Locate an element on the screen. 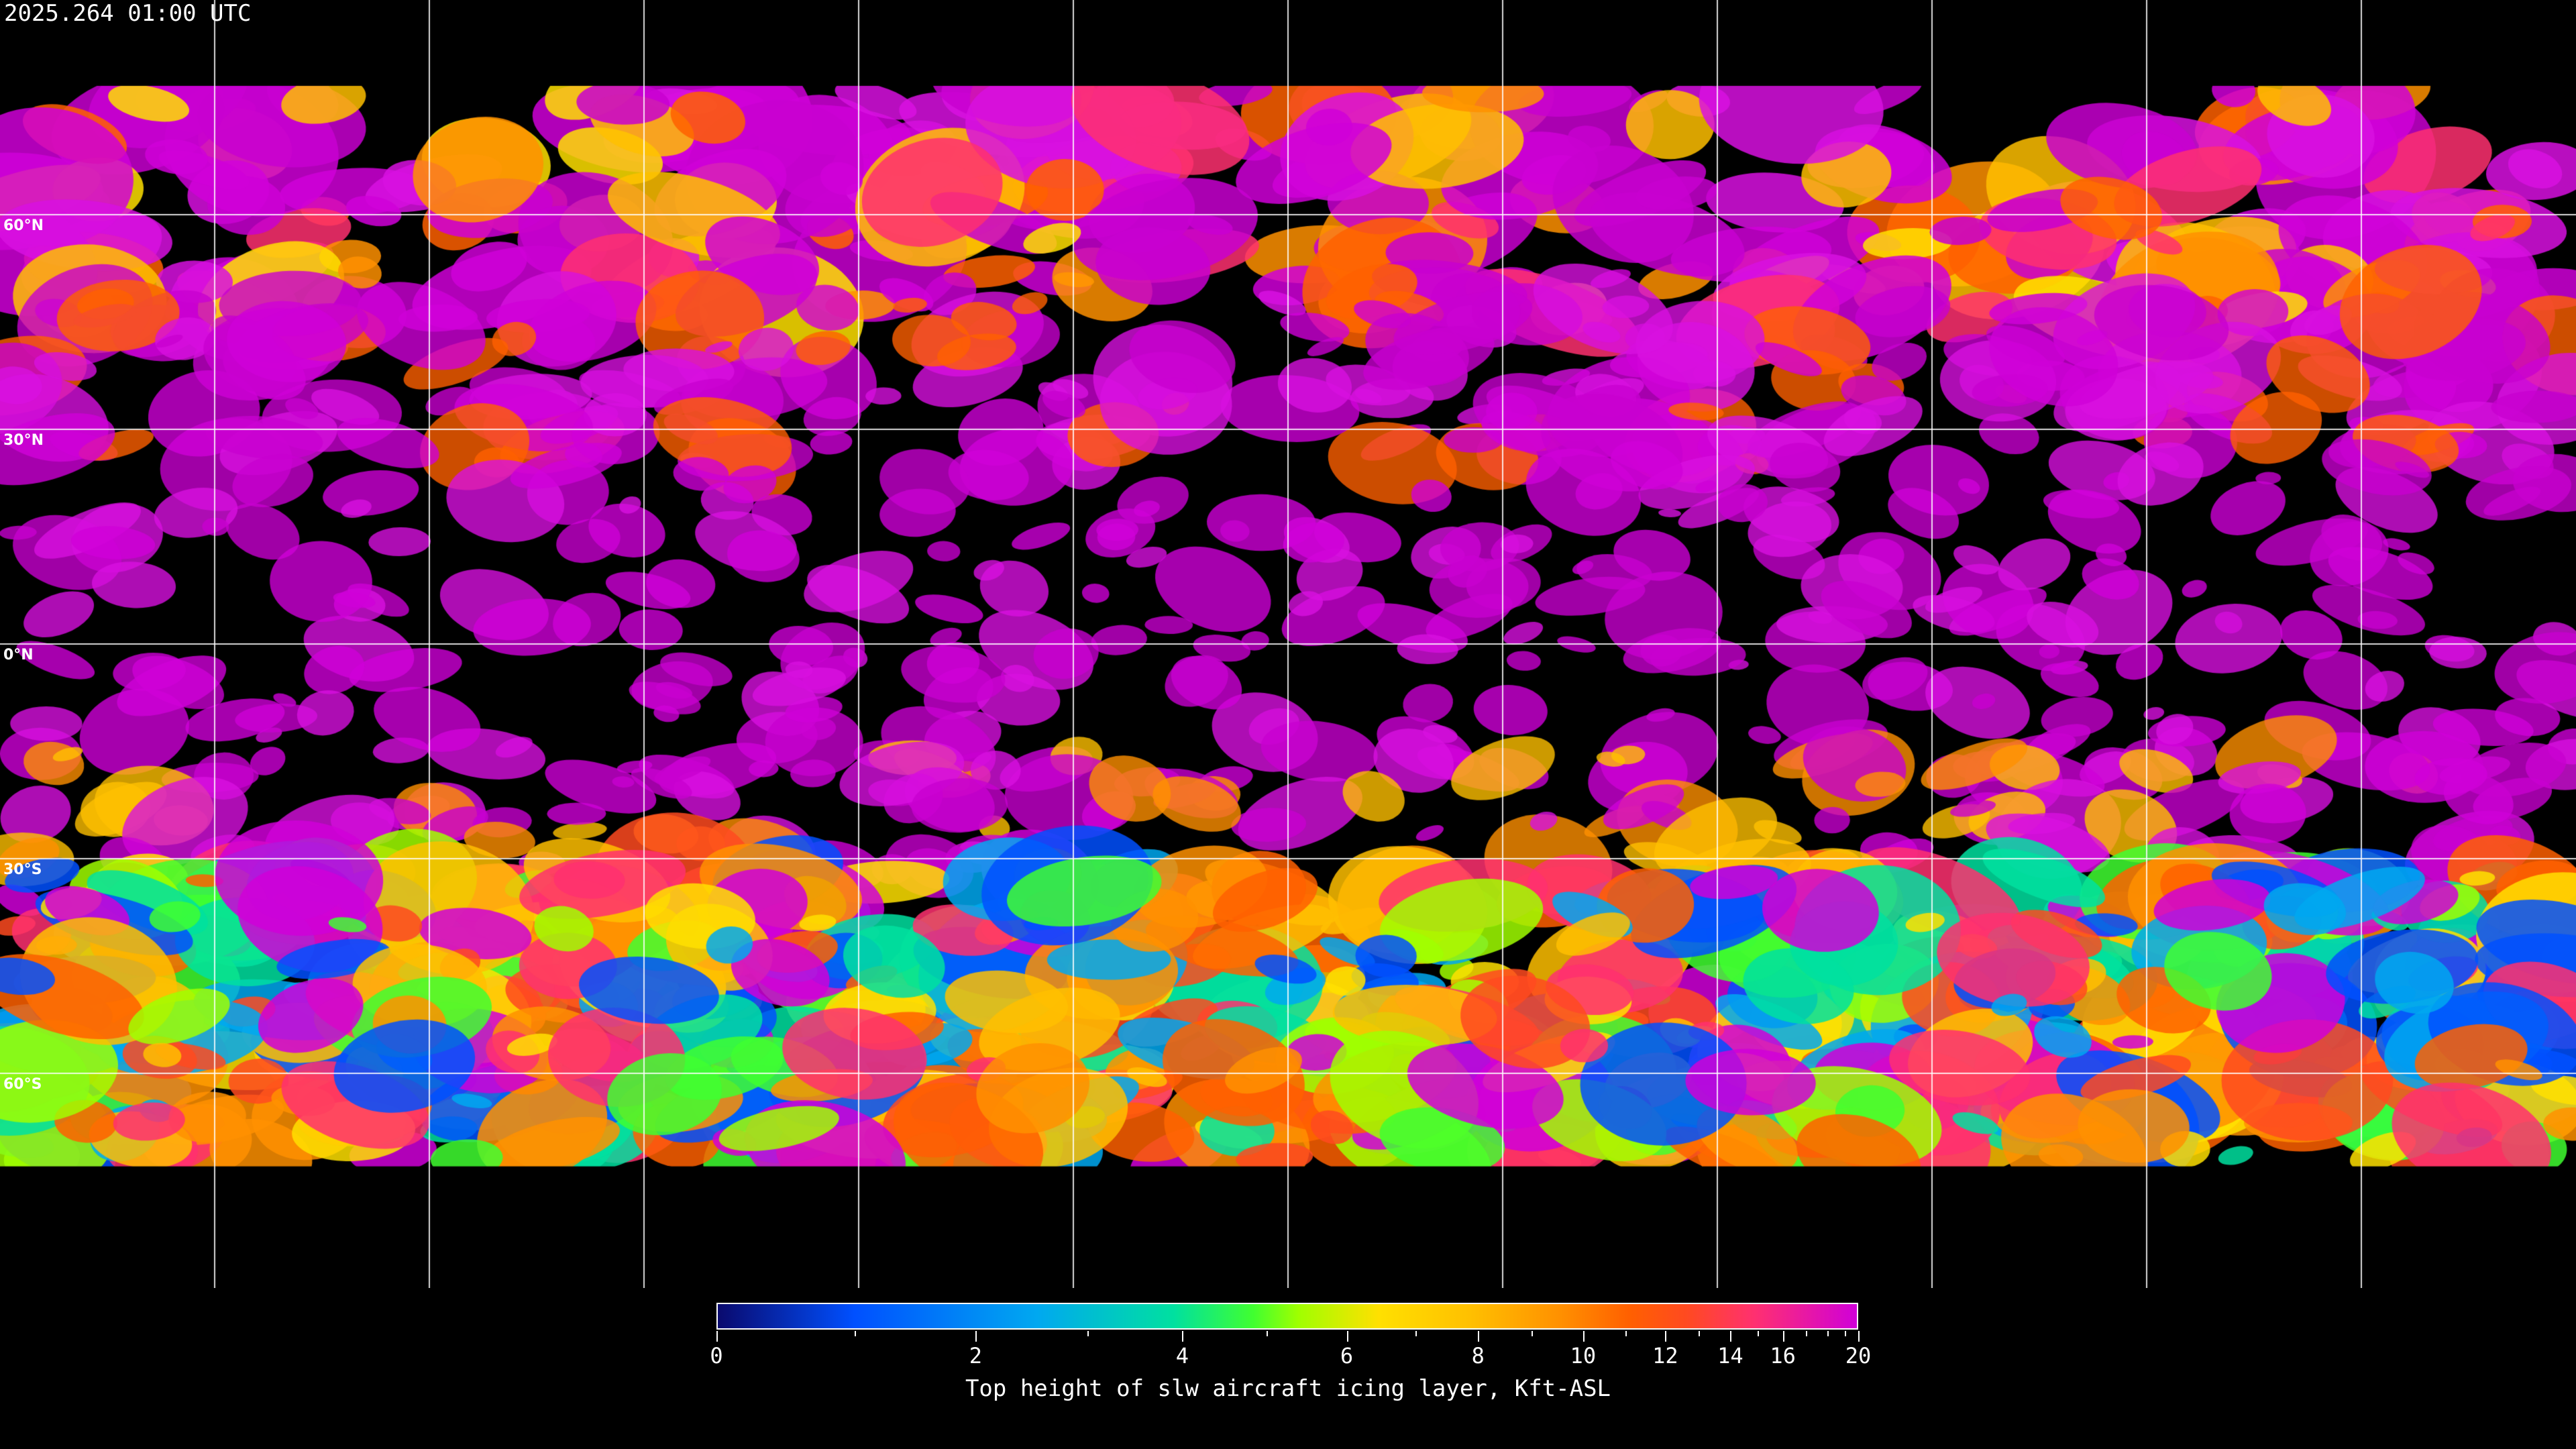 This screenshot has width=2576, height=1449. colorbar-ticks: 0 2 4 6 8 10 12 14 16 20 is located at coordinates (1290, 1351).